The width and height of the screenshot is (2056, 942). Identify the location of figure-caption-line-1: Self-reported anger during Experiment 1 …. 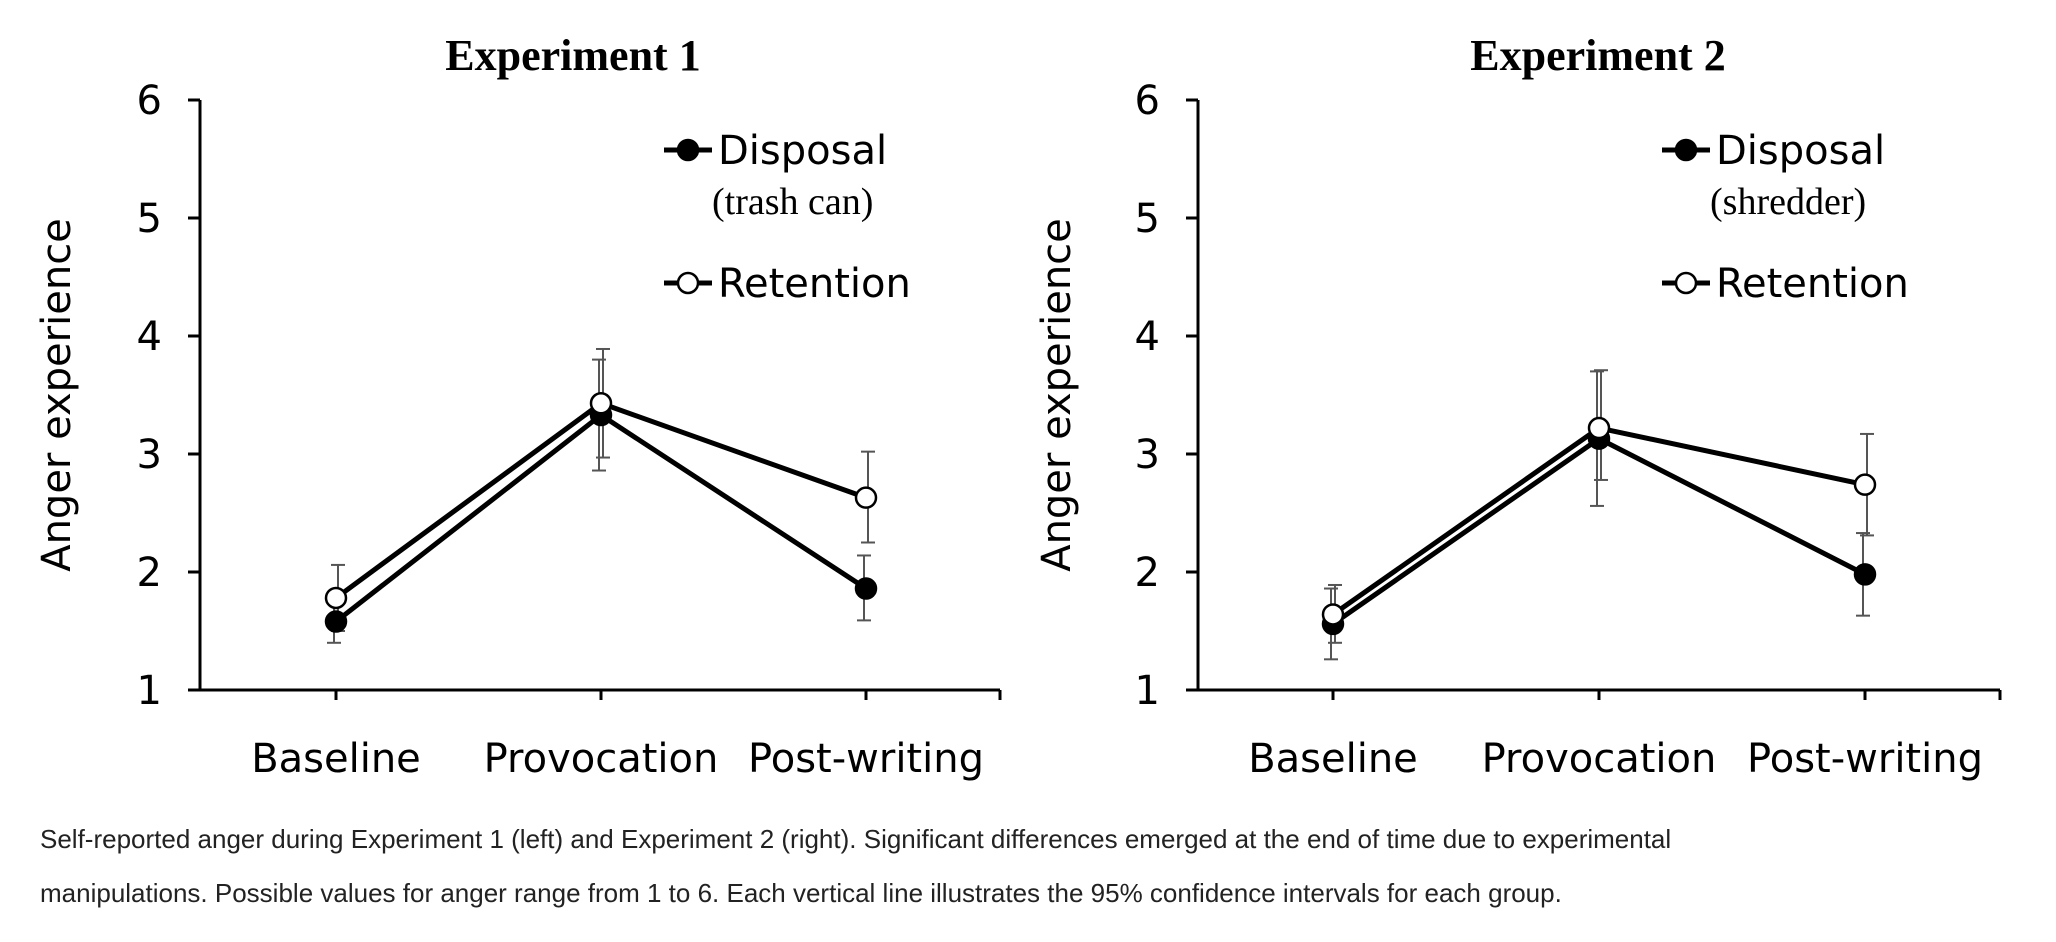
(856, 839).